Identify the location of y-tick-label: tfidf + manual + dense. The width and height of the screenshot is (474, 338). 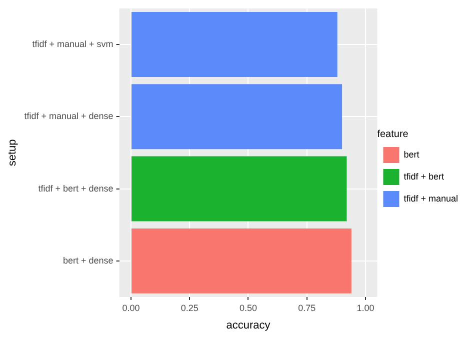
(69, 116).